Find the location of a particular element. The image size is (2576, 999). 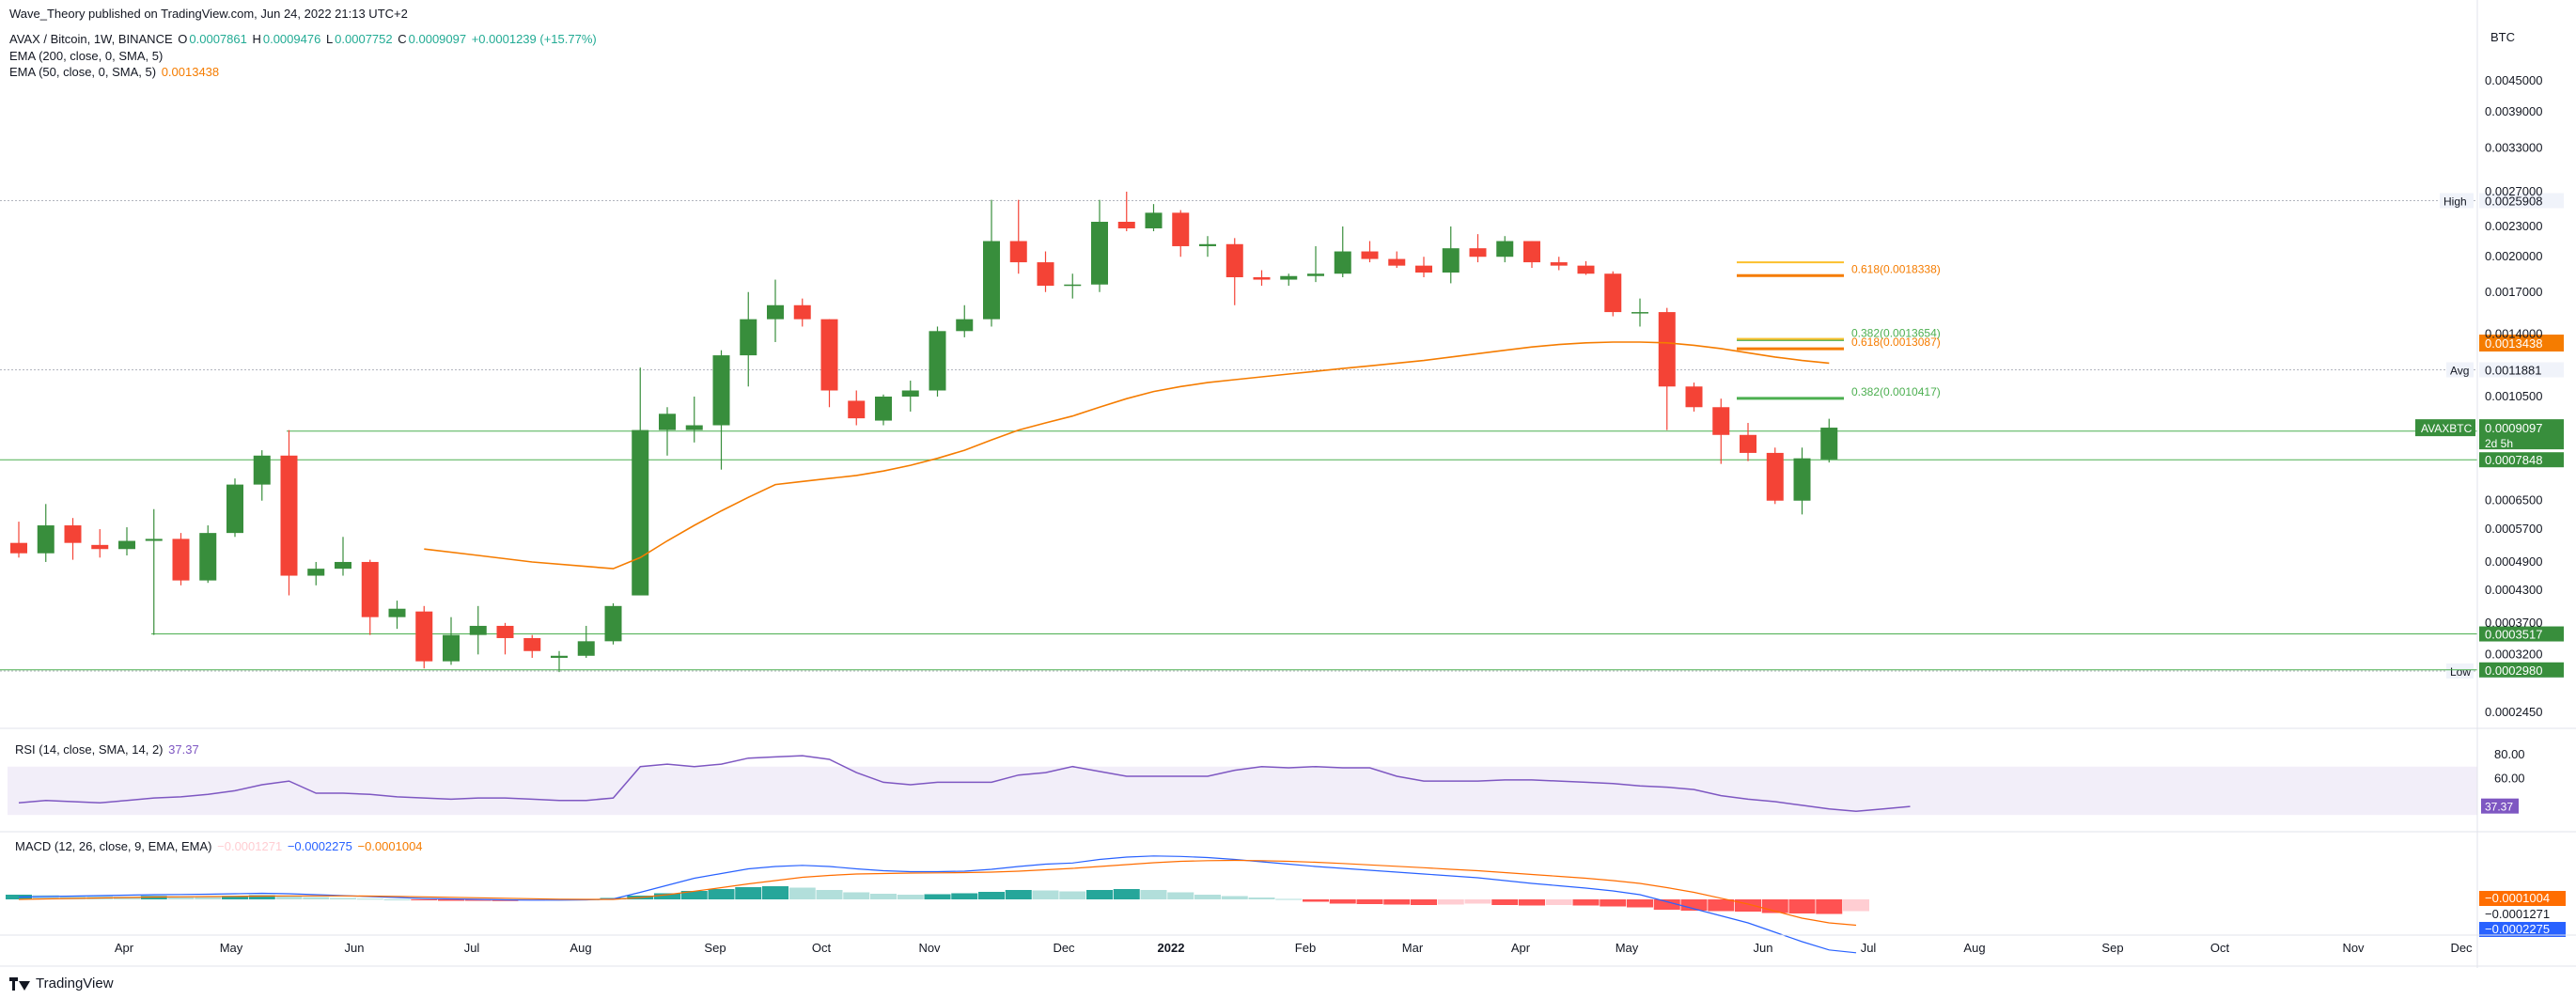

price-axis-tick-label: 0.0003700 is located at coordinates (2513, 623).